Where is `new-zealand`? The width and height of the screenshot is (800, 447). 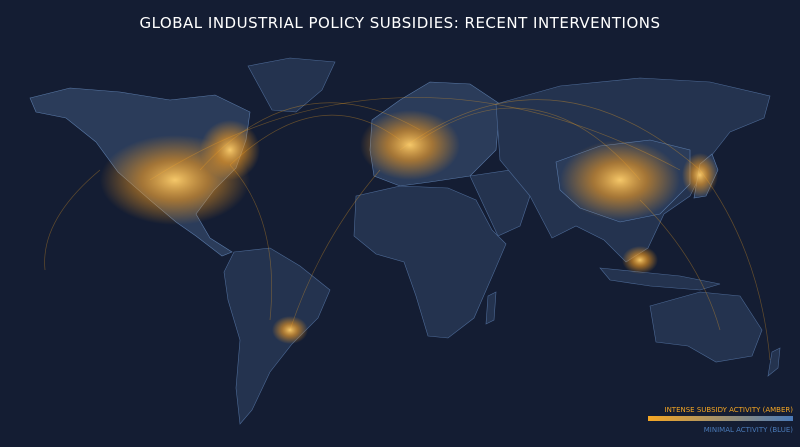
new-zealand is located at coordinates (774, 362).